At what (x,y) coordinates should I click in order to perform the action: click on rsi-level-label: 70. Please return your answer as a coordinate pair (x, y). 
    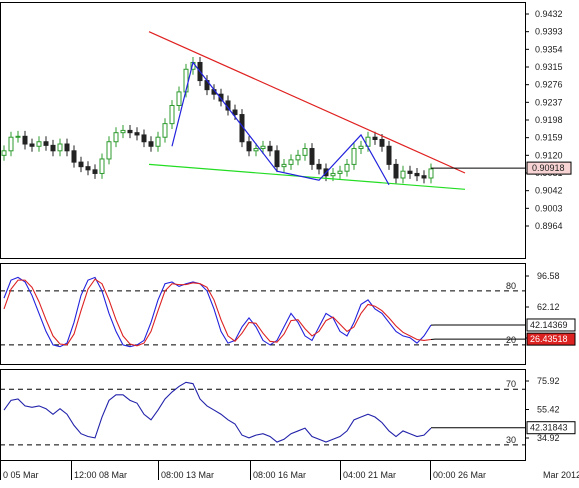
    Looking at the image, I should click on (511, 384).